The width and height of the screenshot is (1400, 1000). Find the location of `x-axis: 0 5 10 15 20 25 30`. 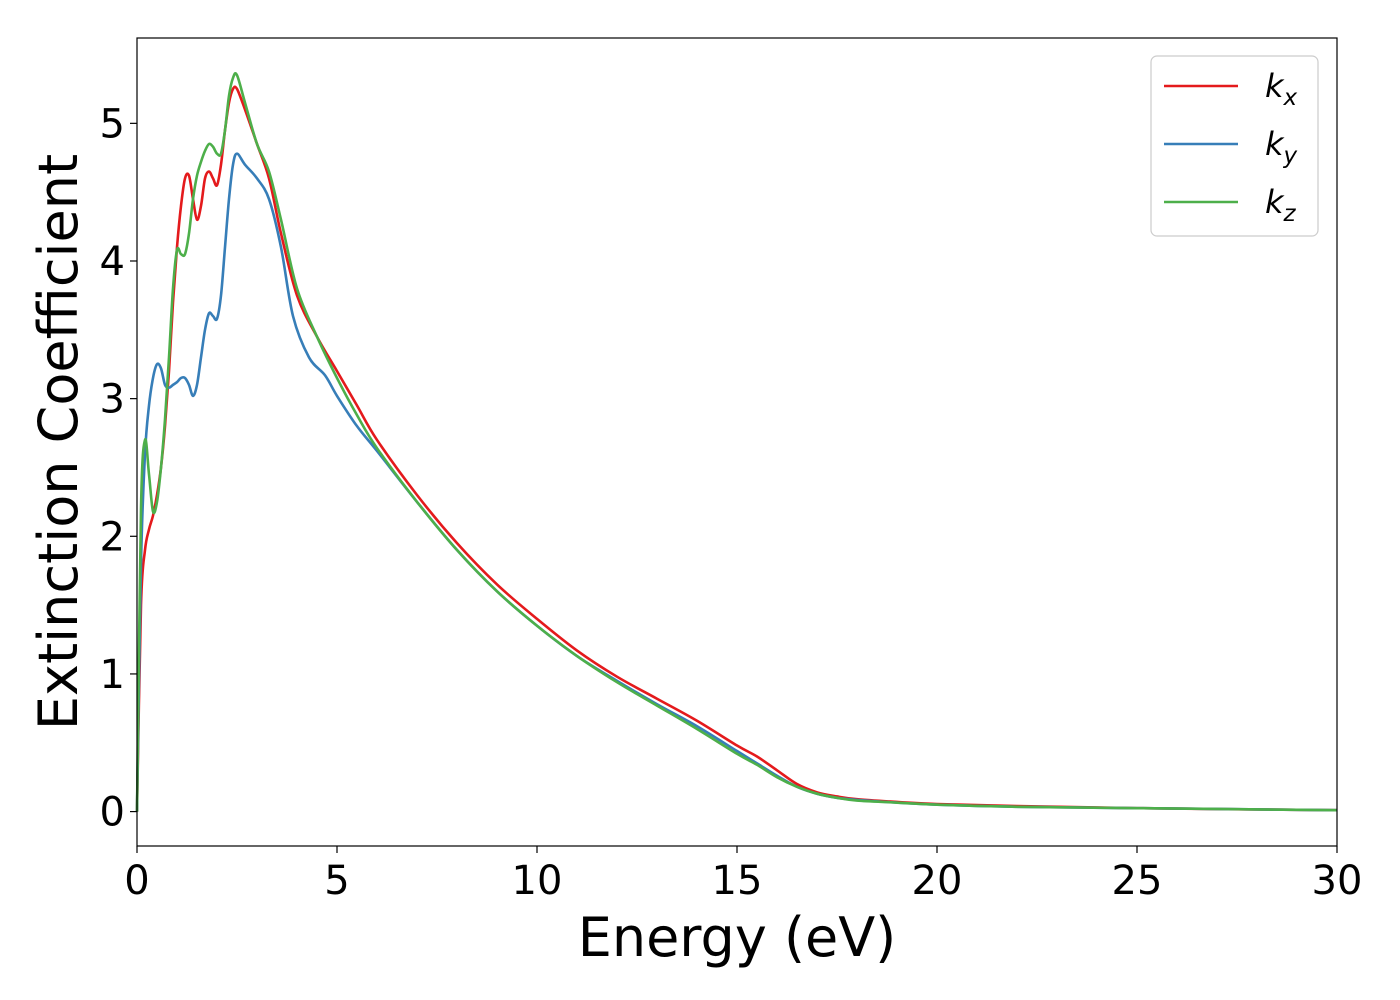

x-axis: 0 5 10 15 20 25 30 is located at coordinates (743, 875).